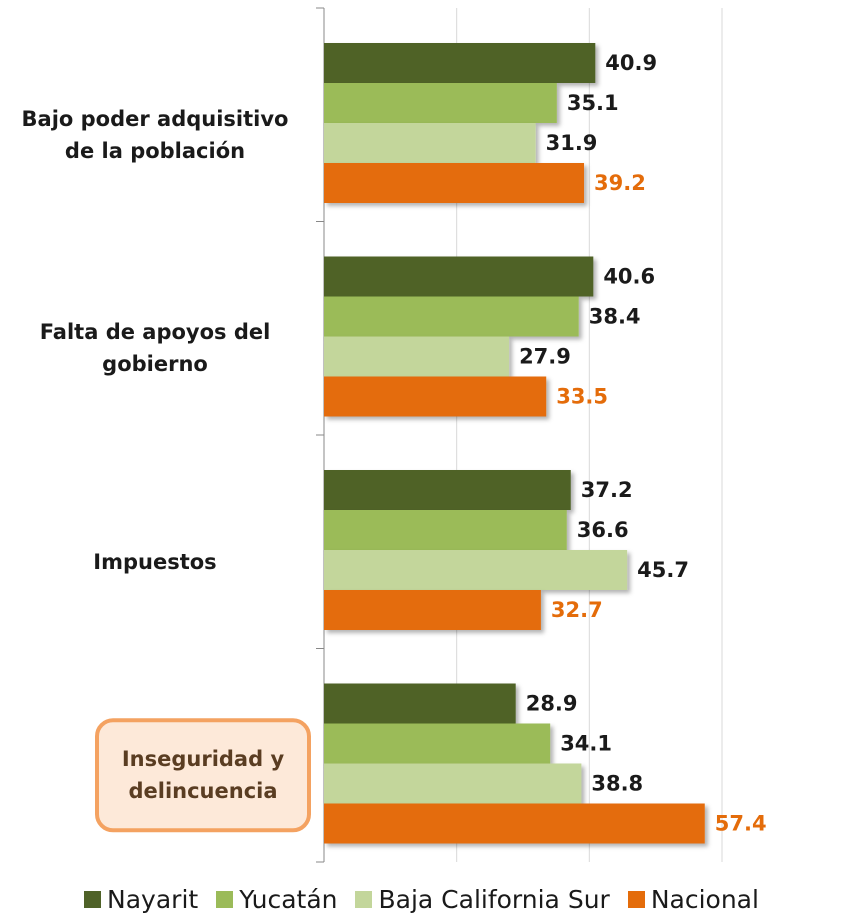 The image size is (843, 923). I want to click on value-label: 32.7, so click(577, 610).